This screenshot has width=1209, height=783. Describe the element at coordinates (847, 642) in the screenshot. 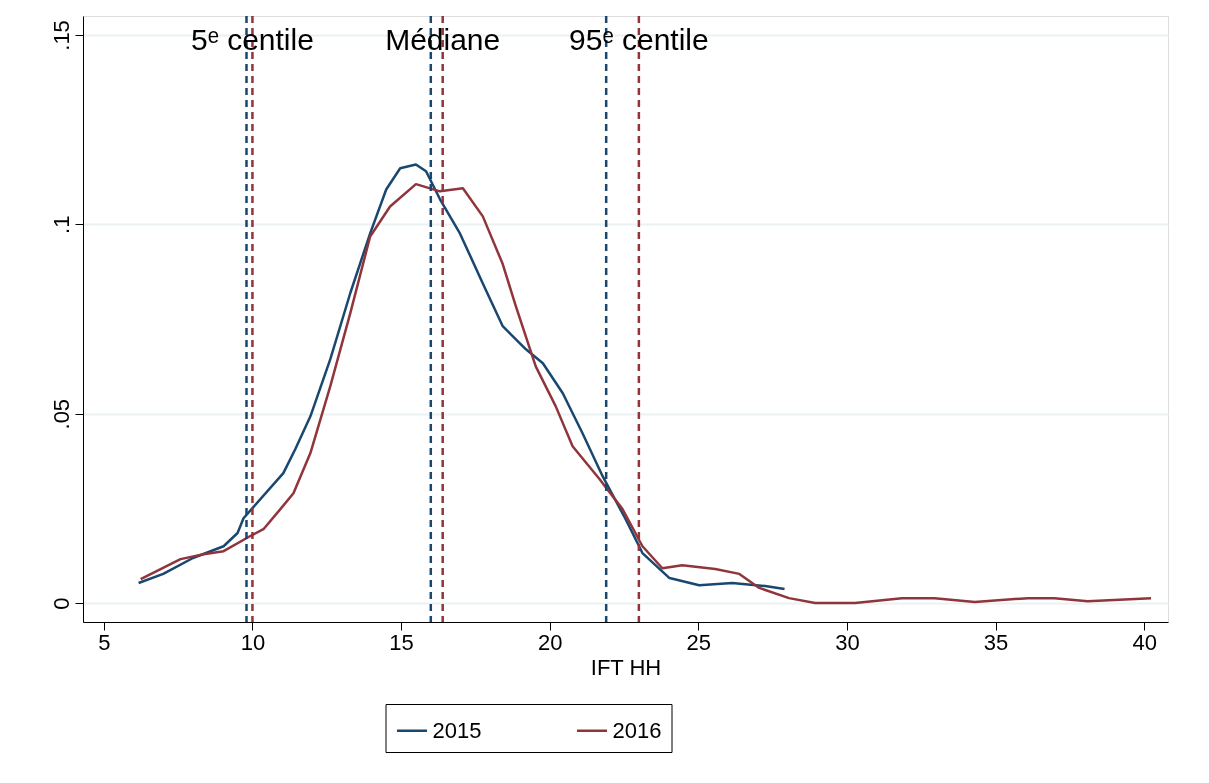

I see `x-tick-label: 30` at that location.